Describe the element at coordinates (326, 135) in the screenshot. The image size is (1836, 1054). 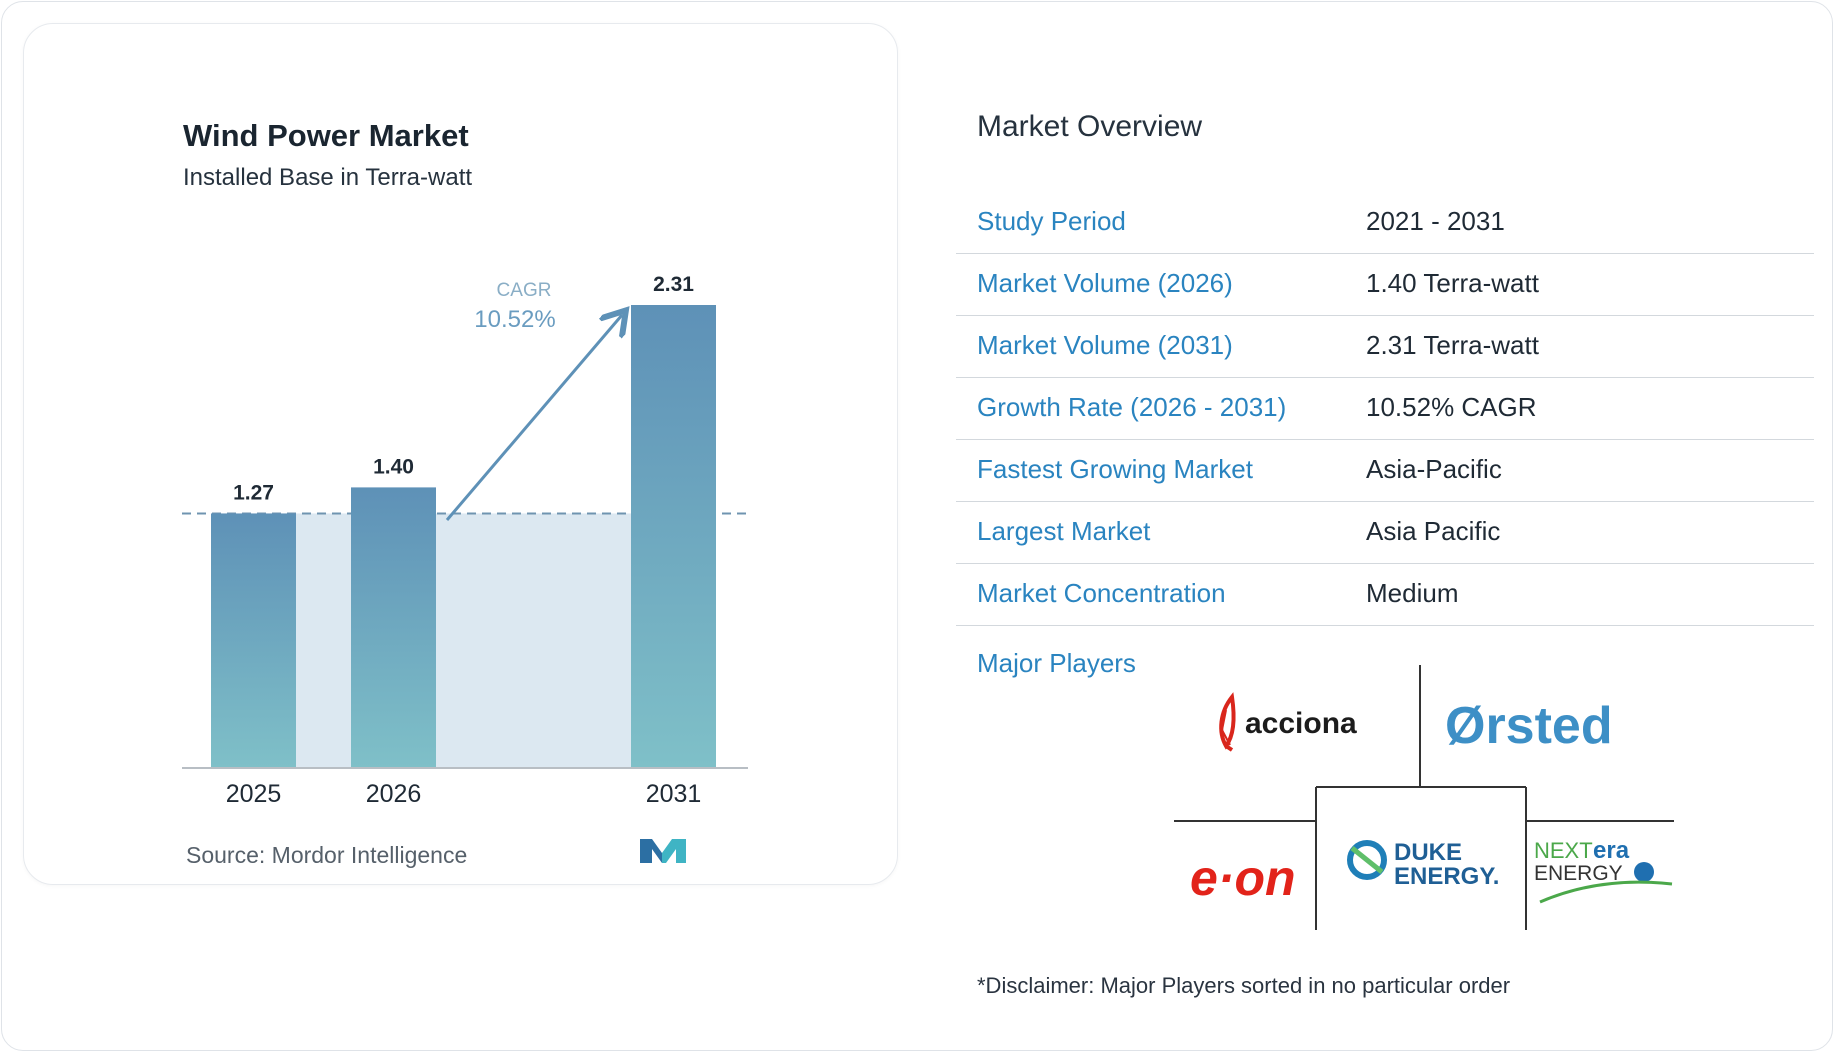
I see `chart-title: Wind Power Market` at that location.